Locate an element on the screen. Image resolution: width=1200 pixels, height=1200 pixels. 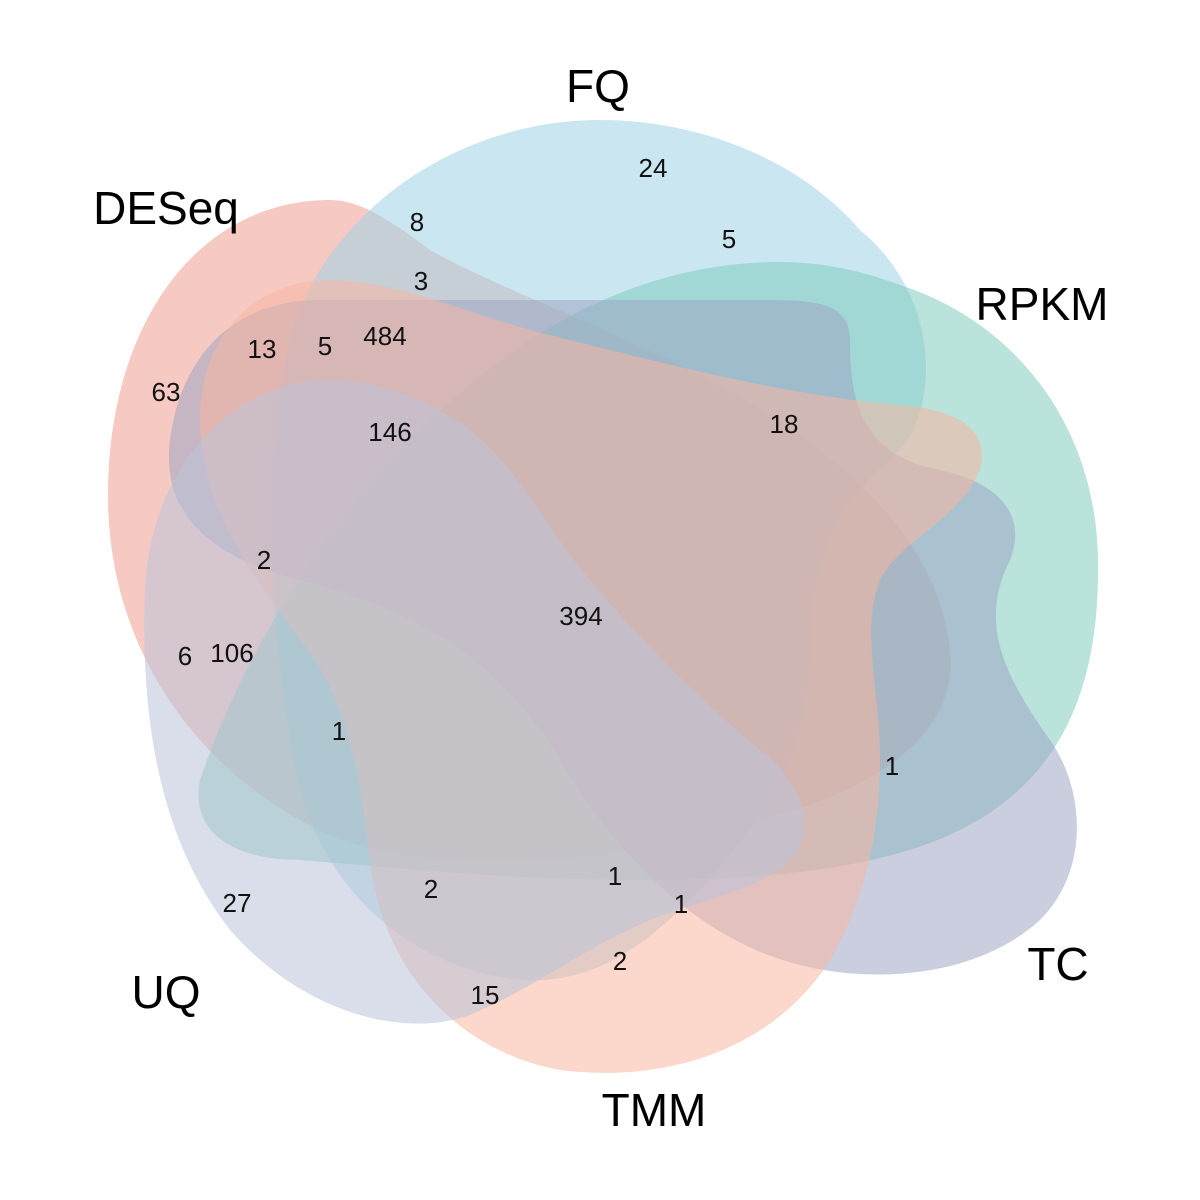
set-label-tmm: TMM is located at coordinates (654, 1110).